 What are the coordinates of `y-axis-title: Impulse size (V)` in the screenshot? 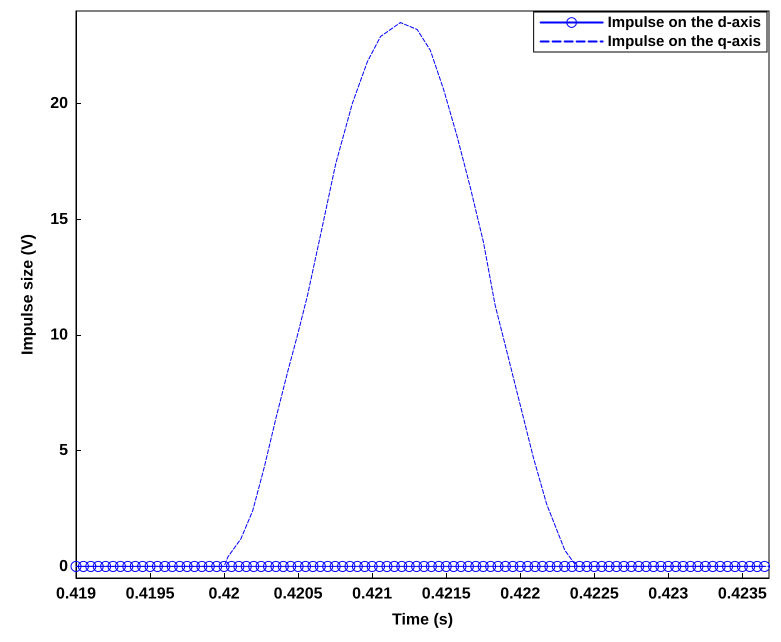 It's located at (28, 294).